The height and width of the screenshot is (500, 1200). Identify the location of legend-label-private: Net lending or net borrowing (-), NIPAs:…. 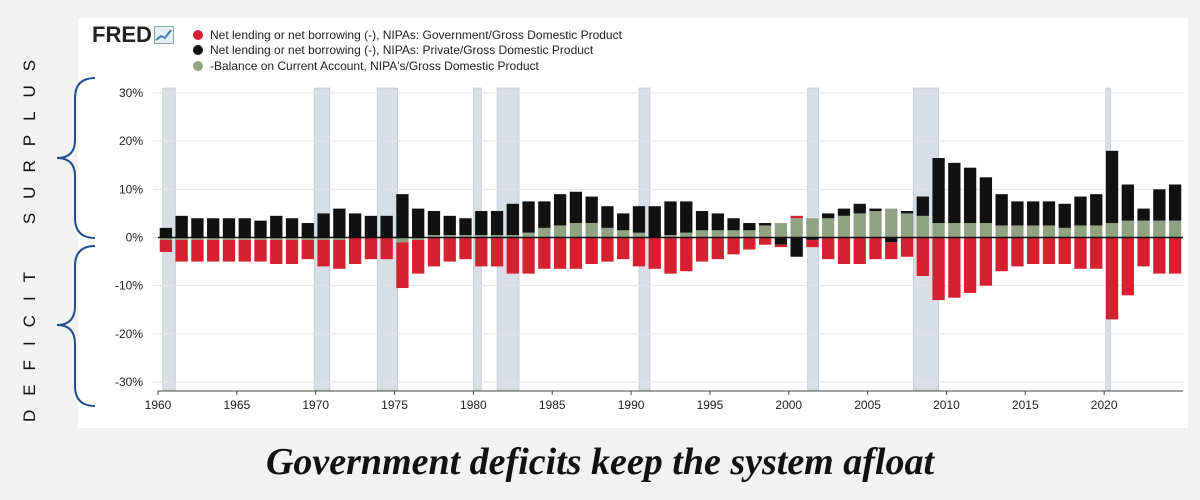
(402, 50).